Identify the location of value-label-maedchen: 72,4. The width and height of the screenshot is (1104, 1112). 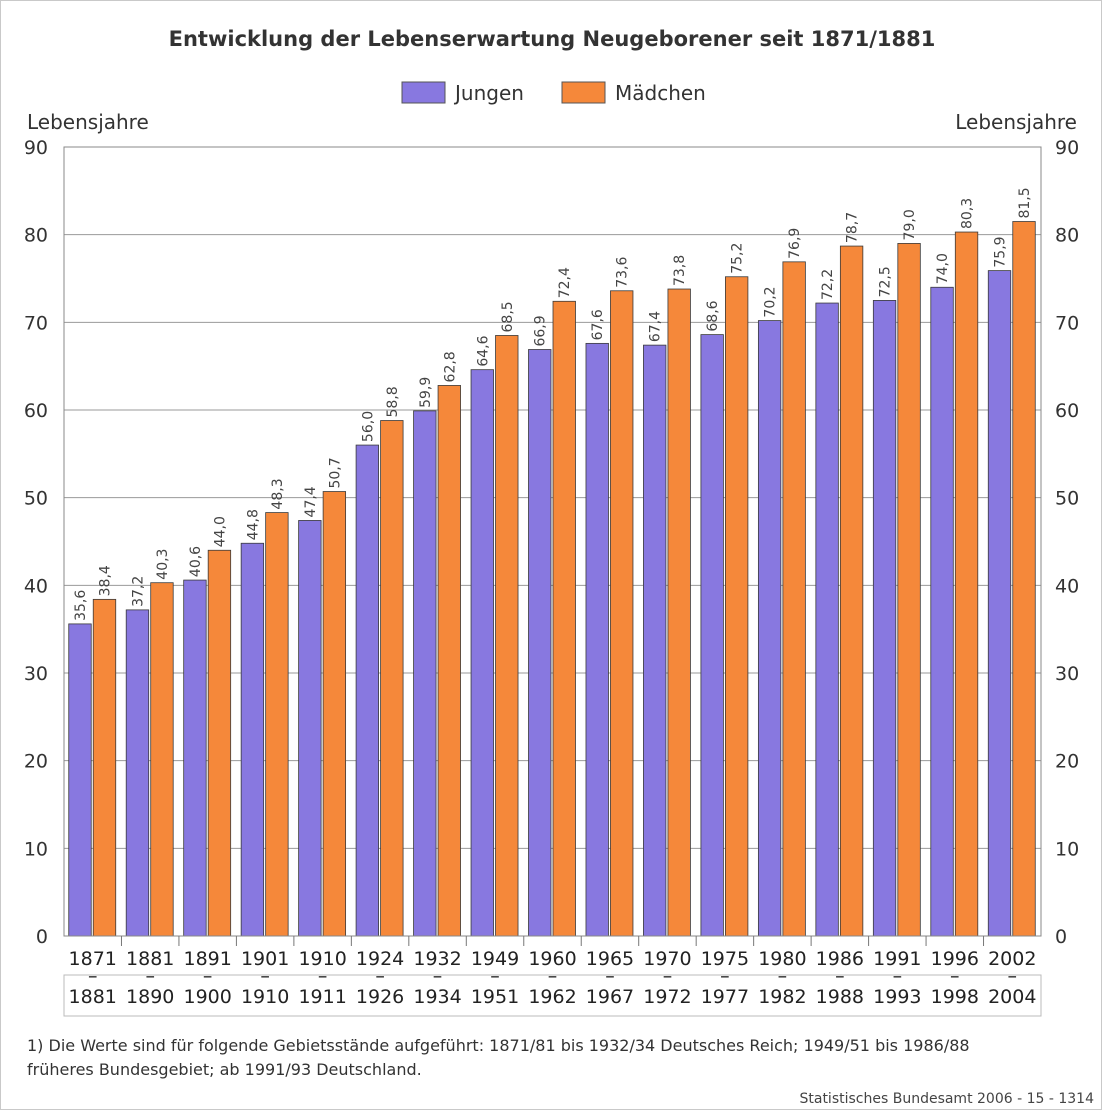
(565, 282).